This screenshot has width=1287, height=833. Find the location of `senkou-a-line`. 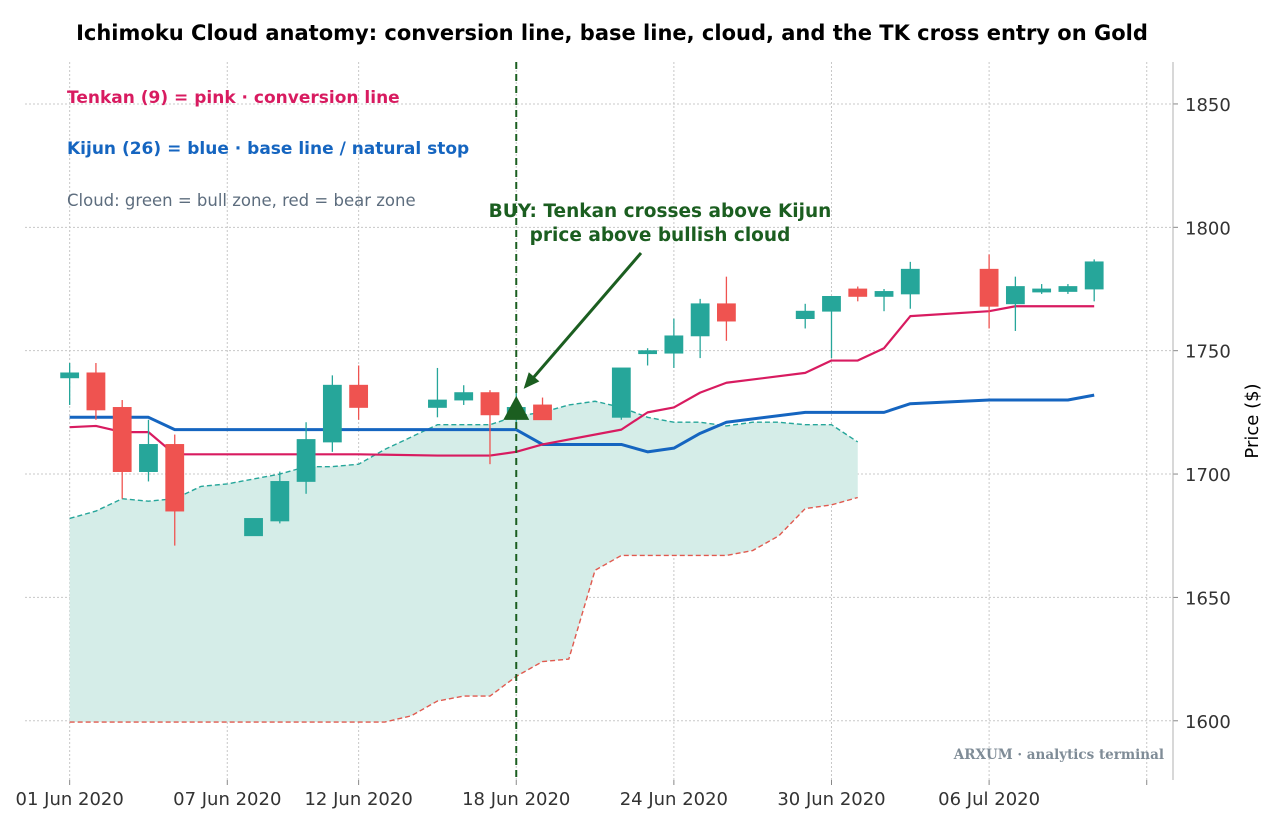

senkou-a-line is located at coordinates (464, 460).